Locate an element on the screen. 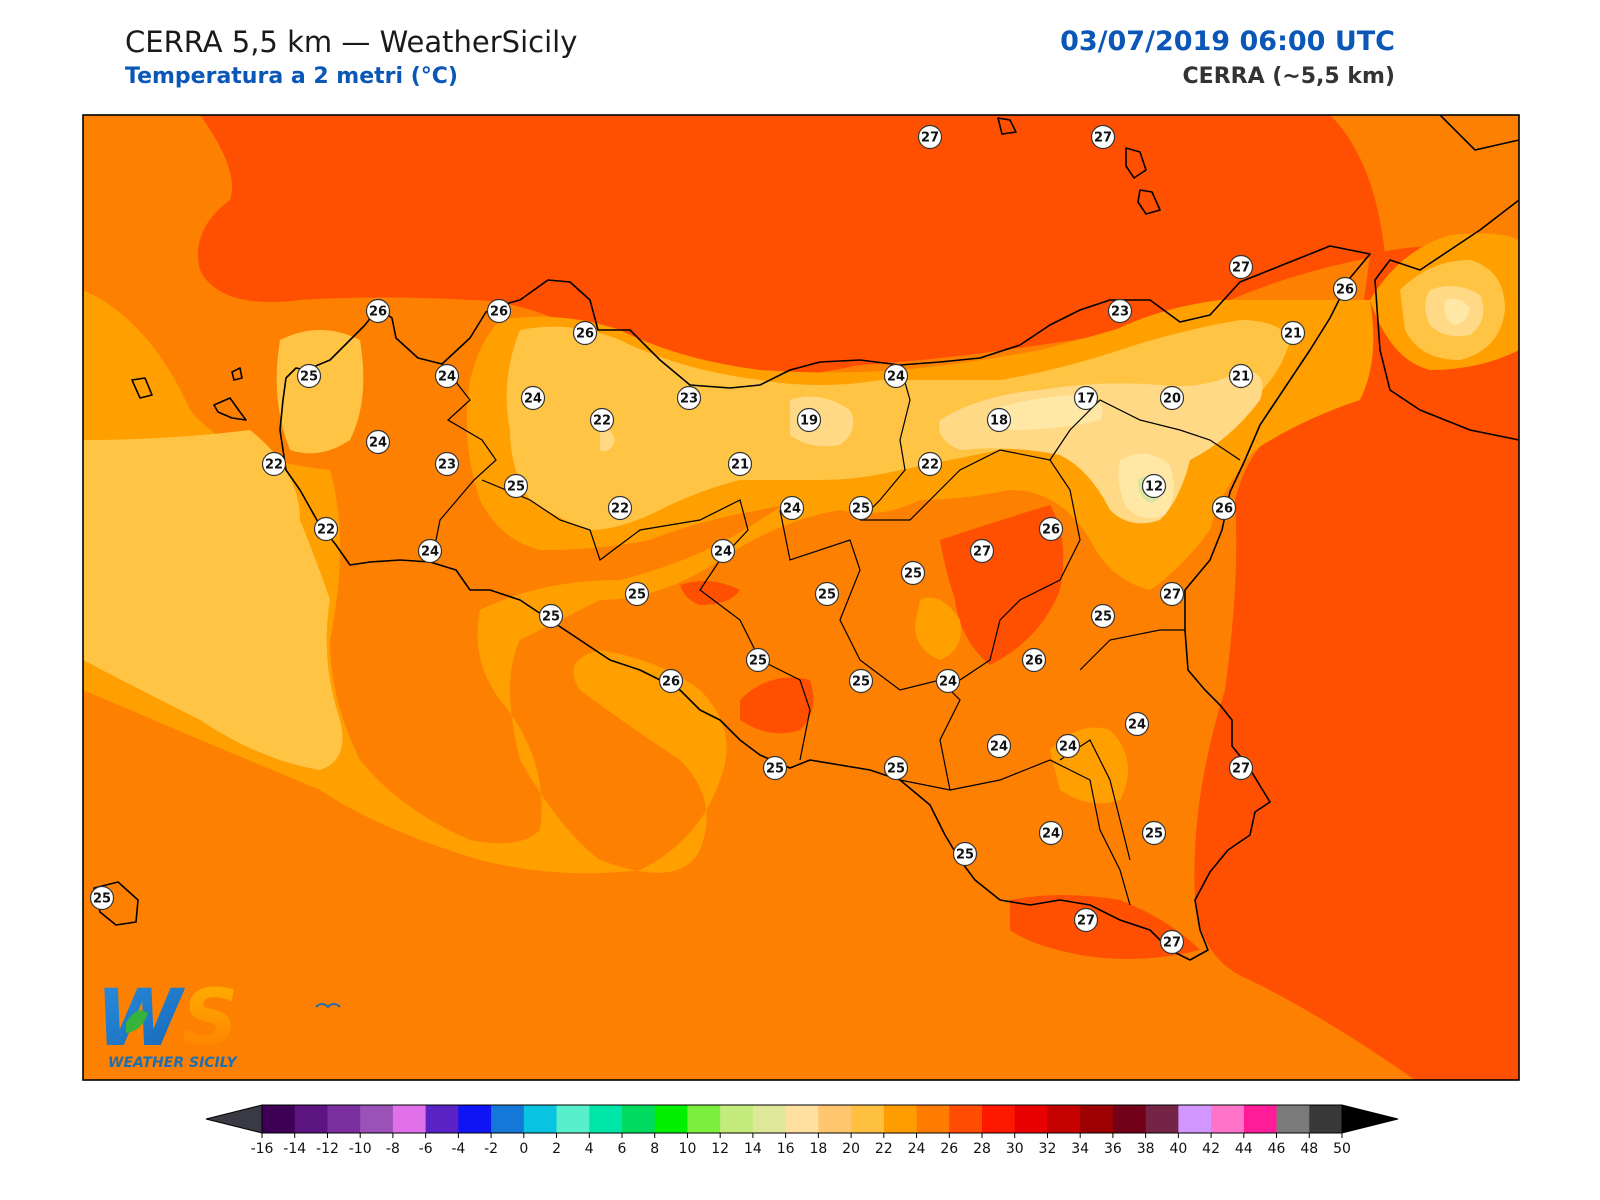 This screenshot has height=1200, width=1600. station-marker: 20 is located at coordinates (1172, 398).